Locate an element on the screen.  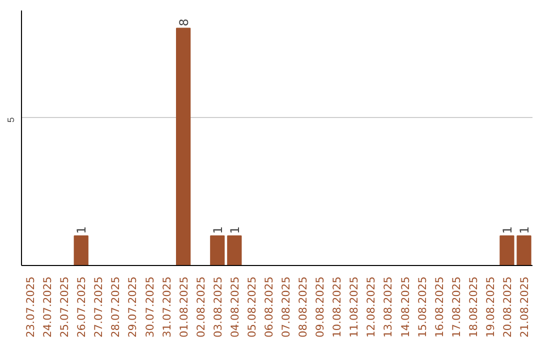
x-tick-label: 21.08.2025 is located at coordinates (524, 307).